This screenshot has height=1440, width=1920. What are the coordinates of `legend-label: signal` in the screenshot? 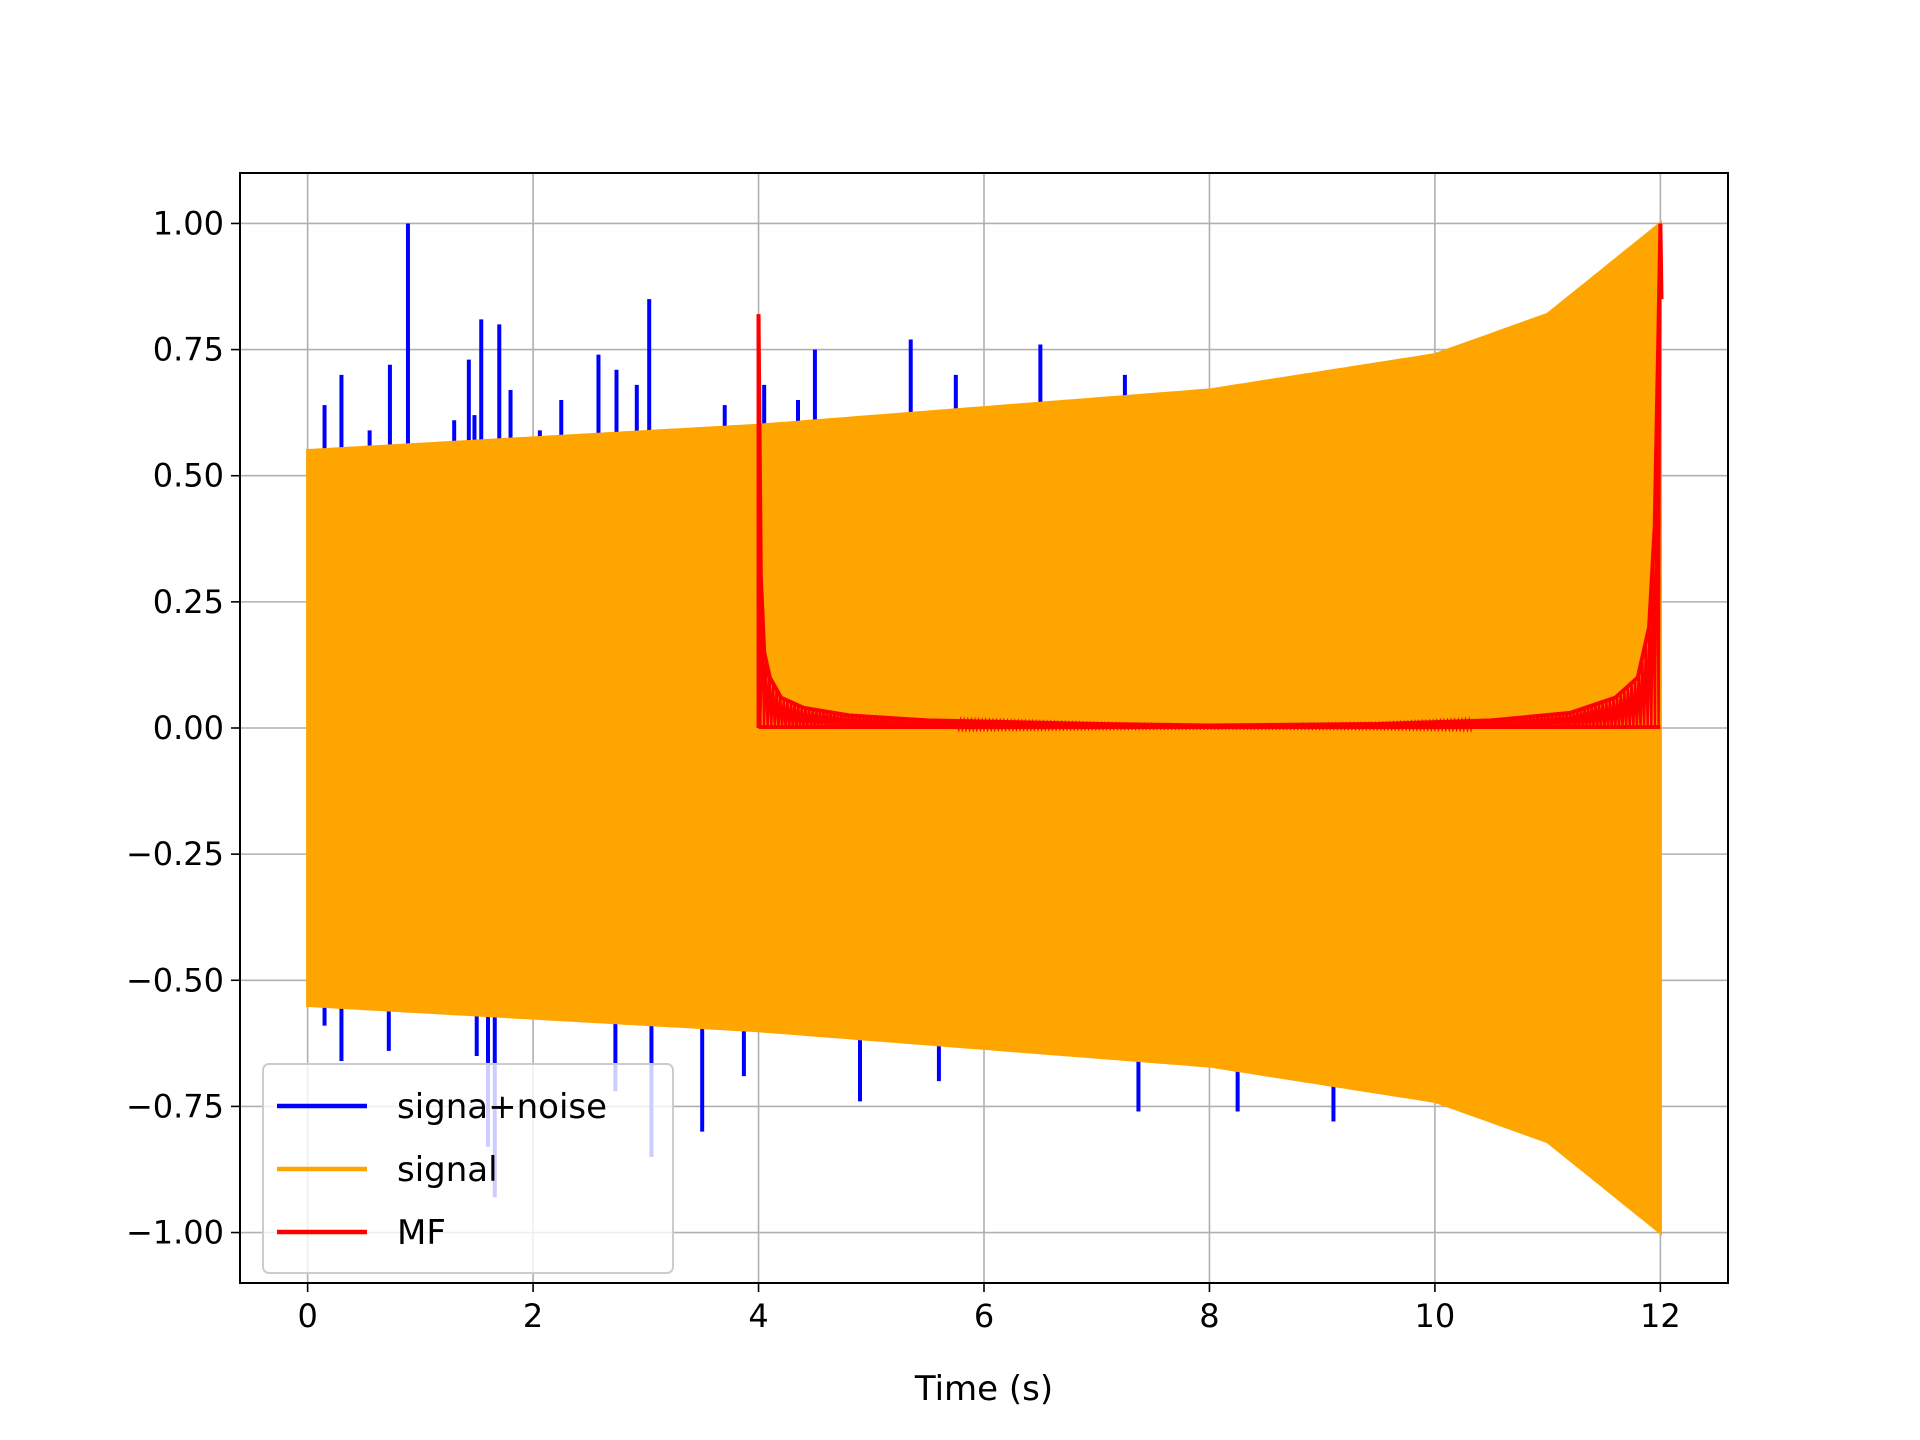 It's located at (447, 1170).